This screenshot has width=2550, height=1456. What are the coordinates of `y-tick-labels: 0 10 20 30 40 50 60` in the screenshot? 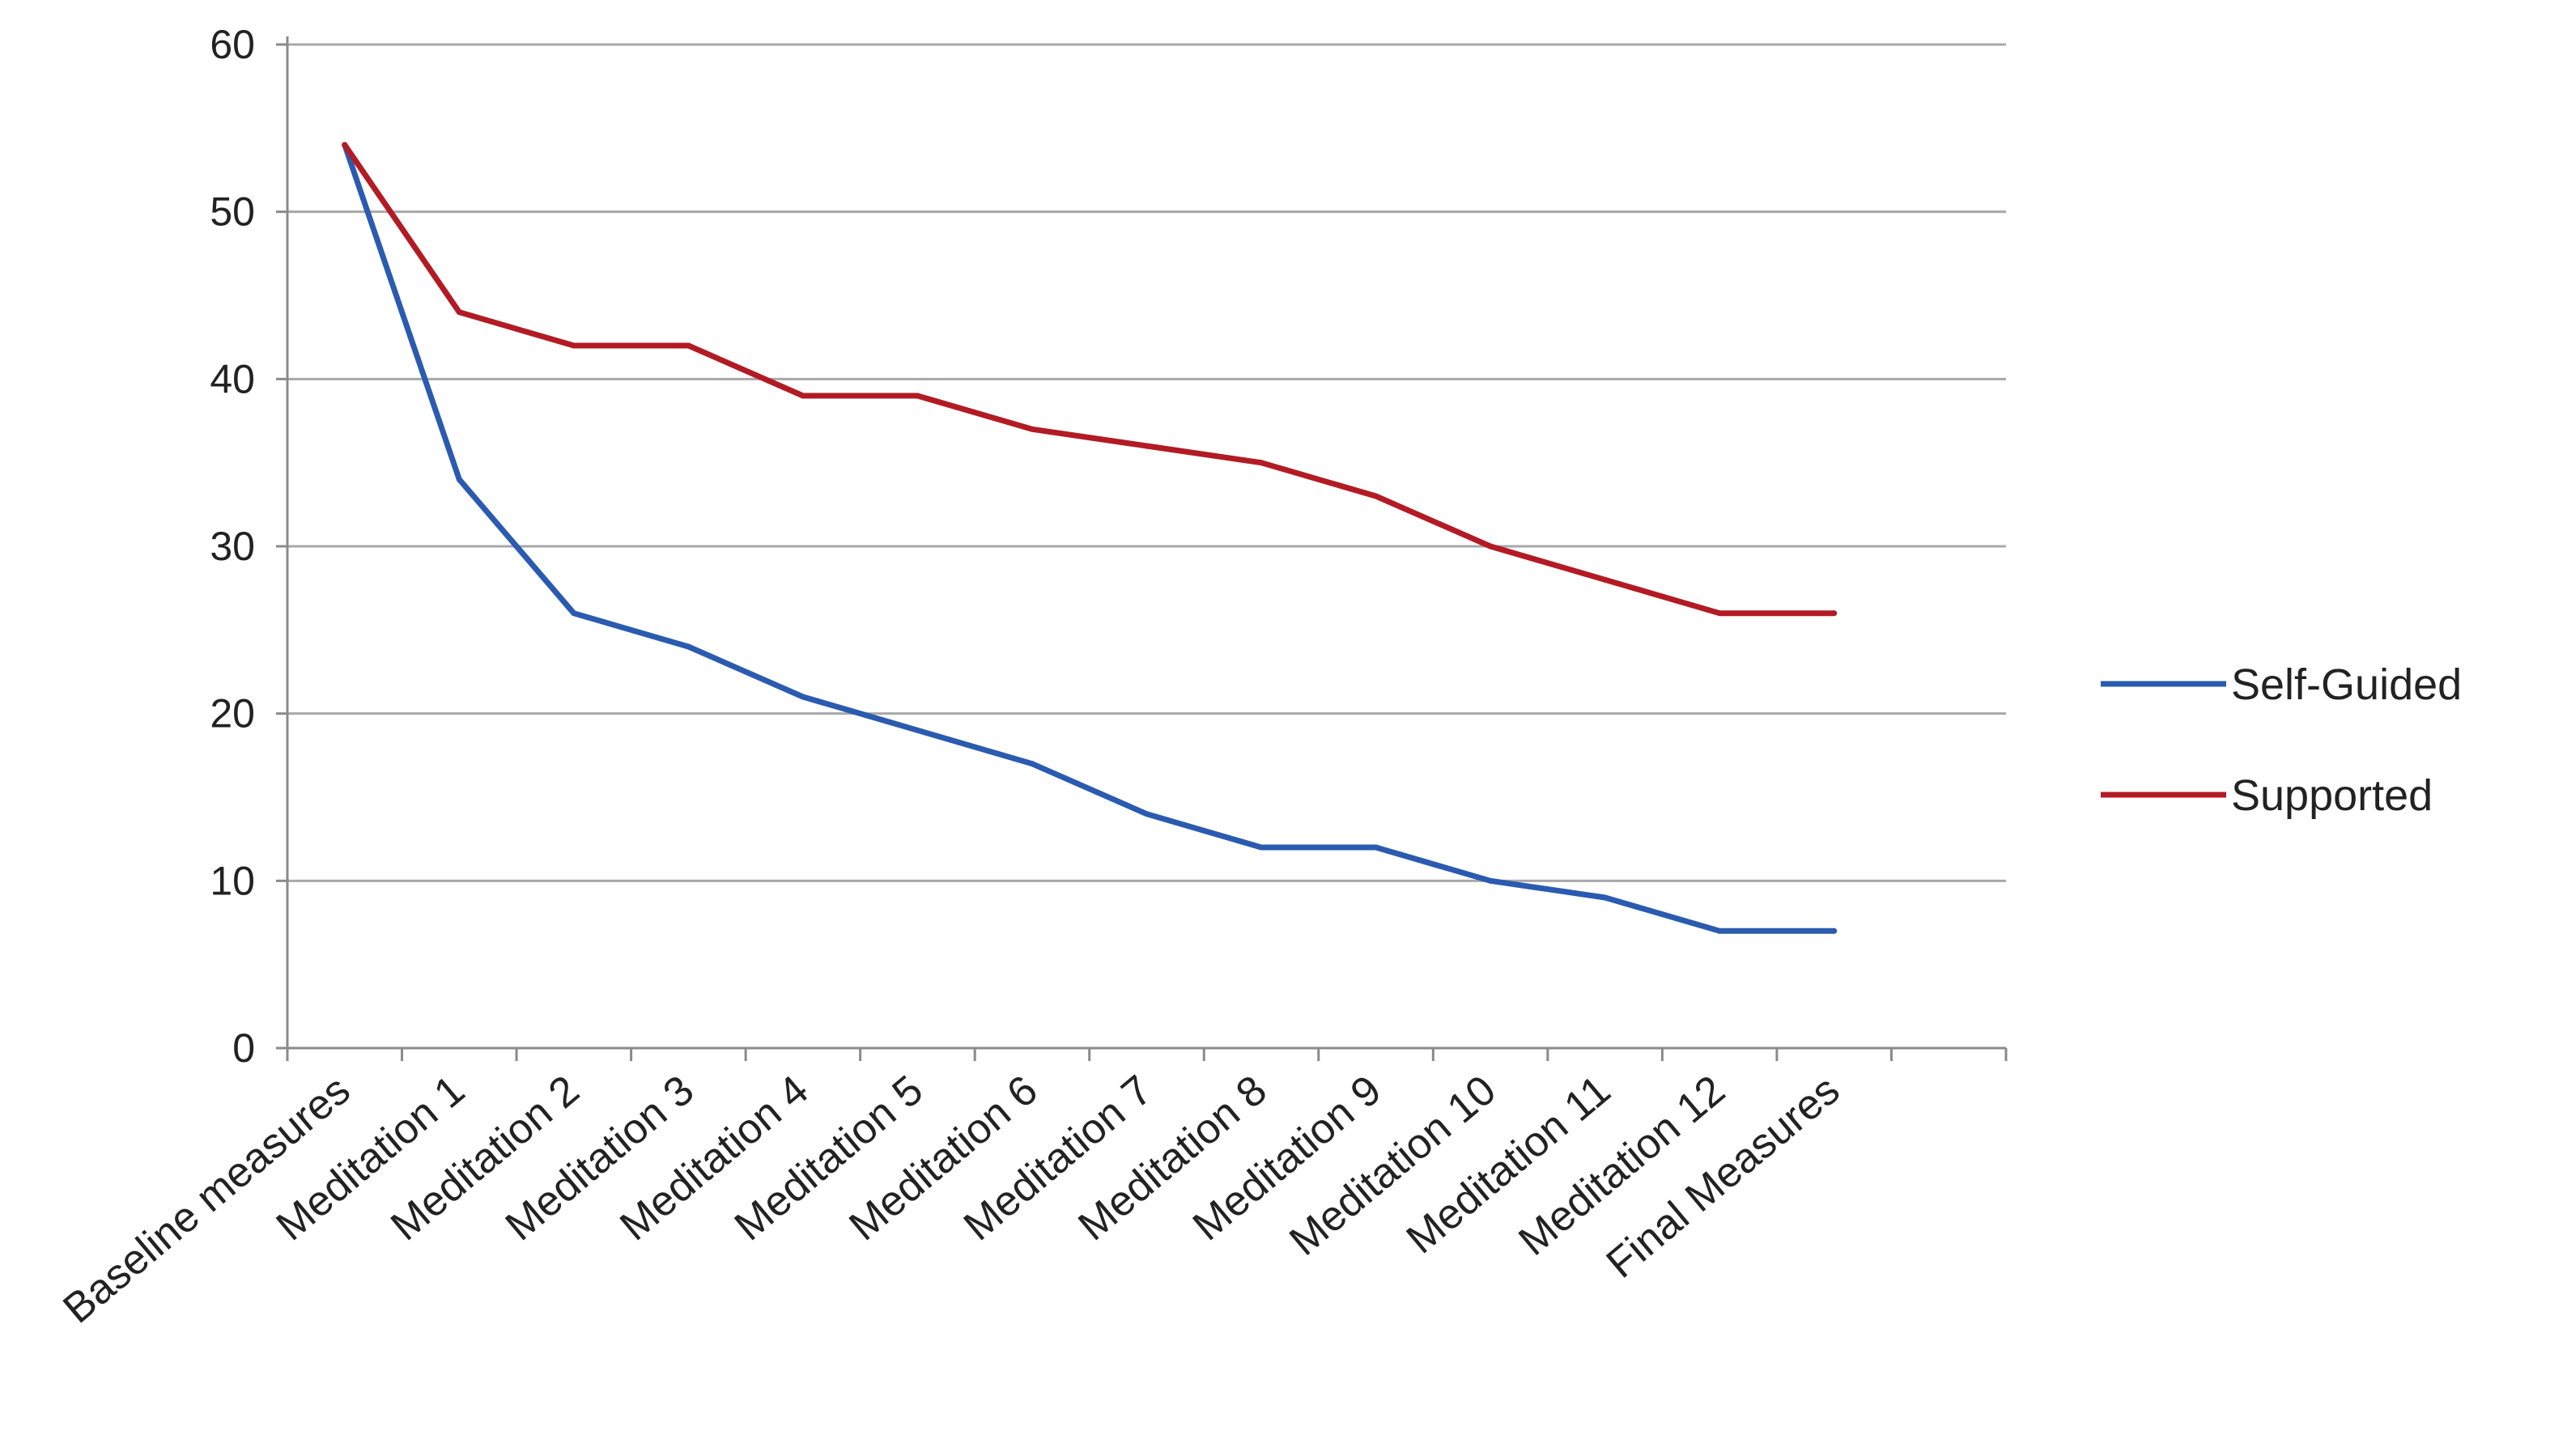 It's located at (233, 546).